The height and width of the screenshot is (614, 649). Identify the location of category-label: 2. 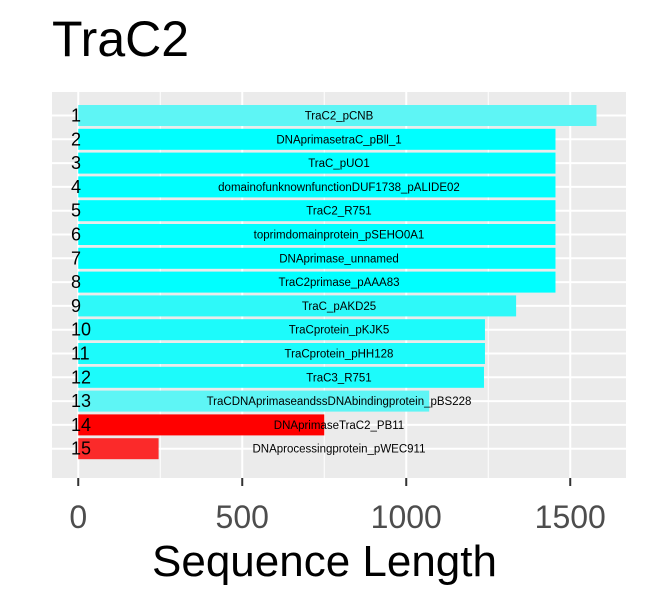
(76, 139).